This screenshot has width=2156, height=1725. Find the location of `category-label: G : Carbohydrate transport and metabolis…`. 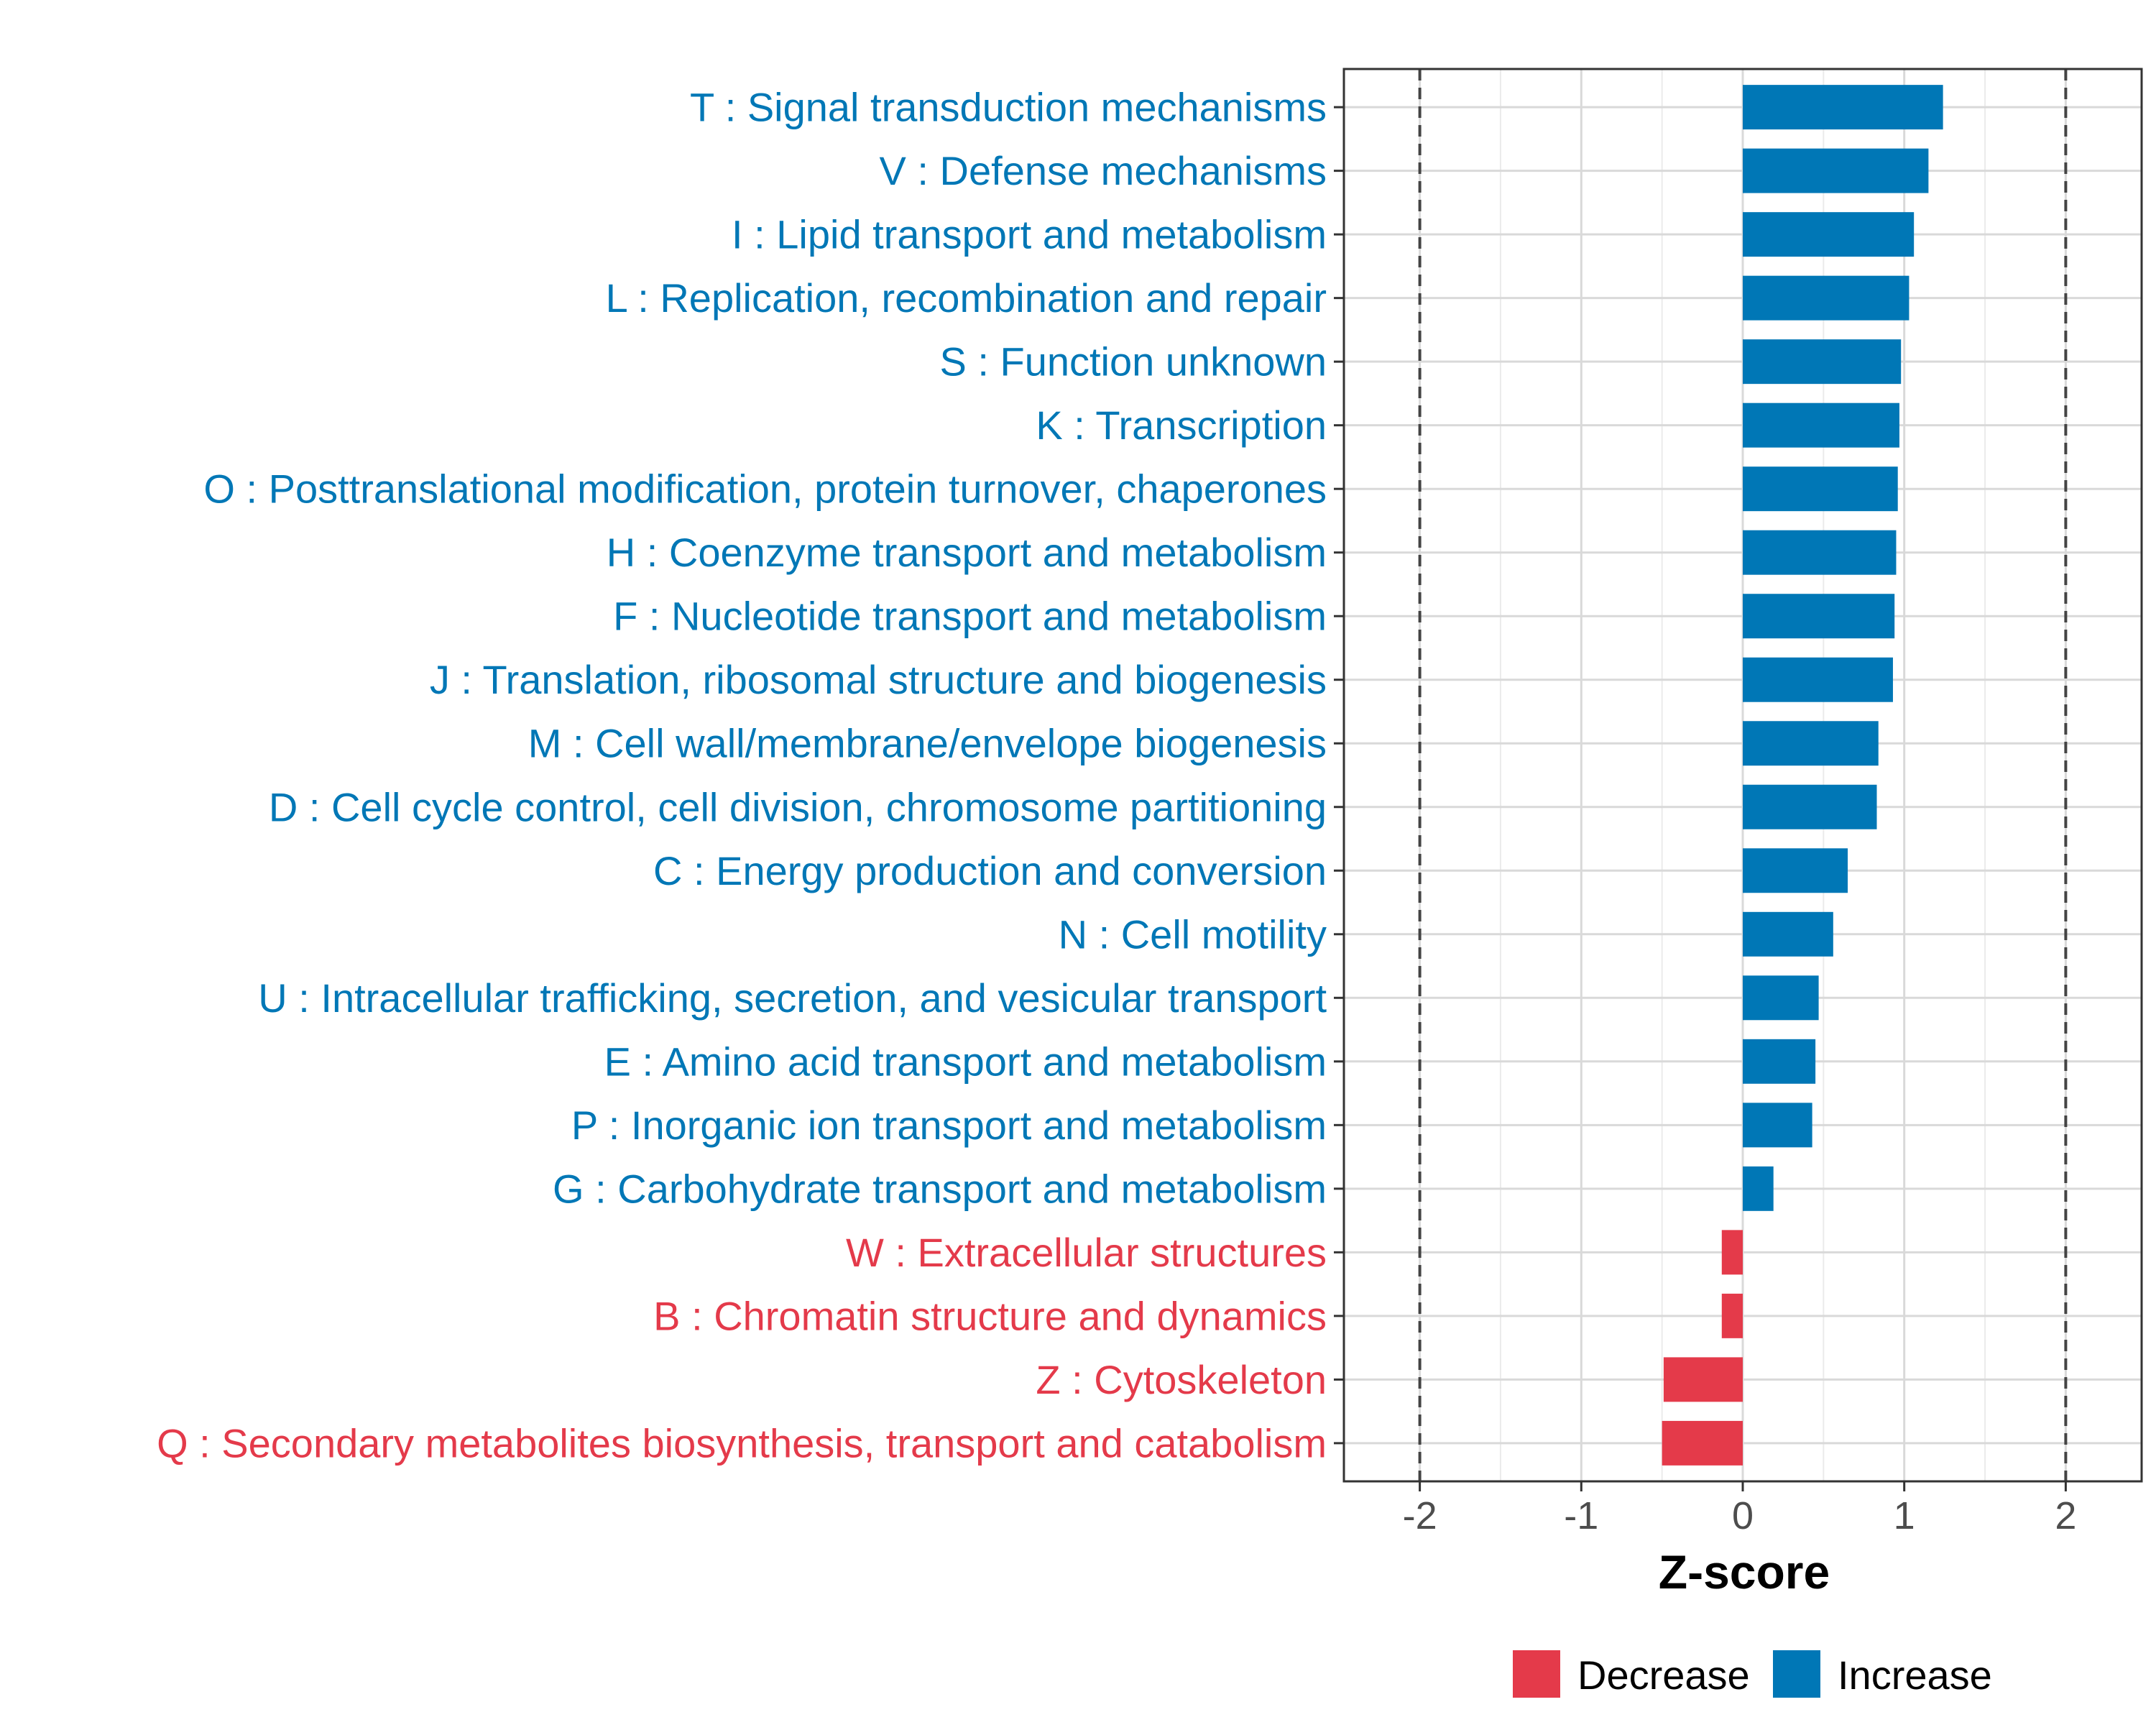

category-label: G : Carbohydrate transport and metabolis… is located at coordinates (940, 1188).